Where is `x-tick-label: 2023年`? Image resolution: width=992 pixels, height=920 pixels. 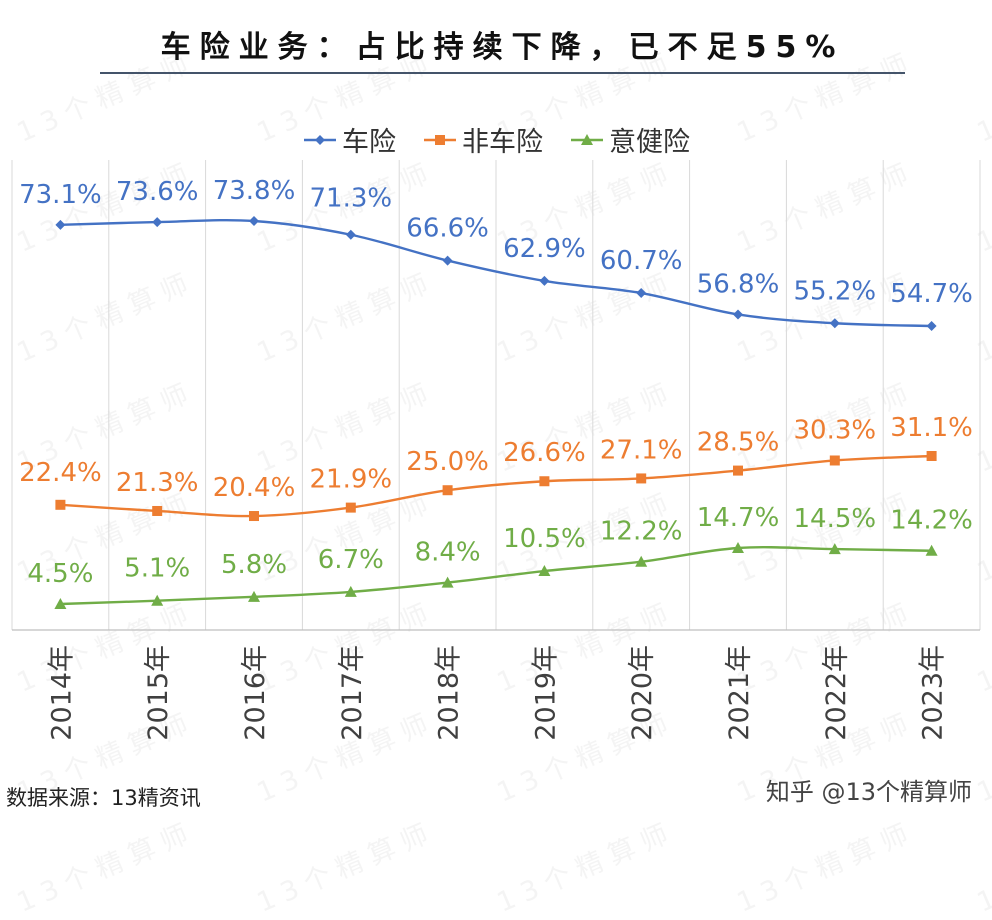 x-tick-label: 2023年 is located at coordinates (933, 693).